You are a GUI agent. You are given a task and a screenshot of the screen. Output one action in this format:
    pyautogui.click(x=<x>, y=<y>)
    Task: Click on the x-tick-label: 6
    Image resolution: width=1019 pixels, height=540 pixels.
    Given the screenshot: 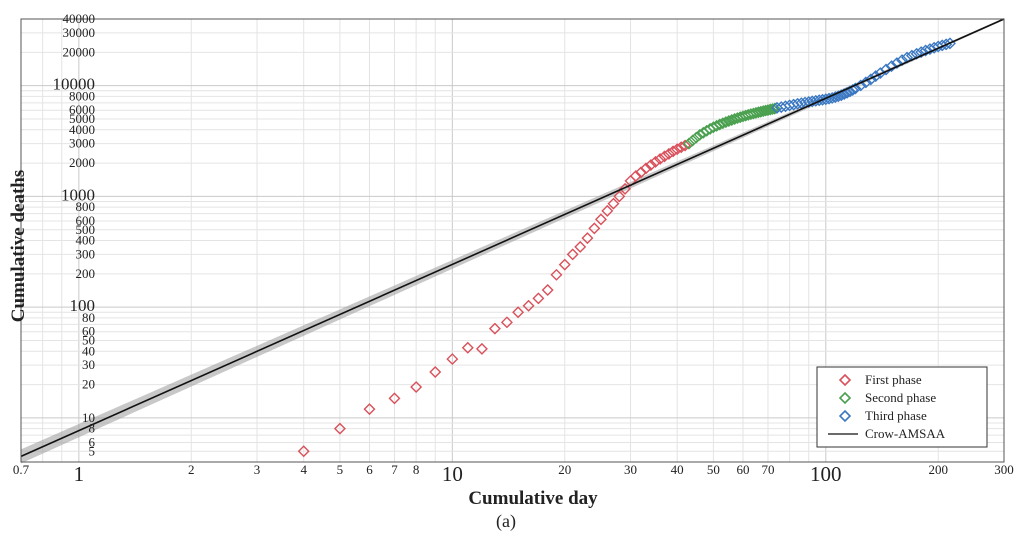 What is the action you would take?
    pyautogui.click(x=369, y=469)
    